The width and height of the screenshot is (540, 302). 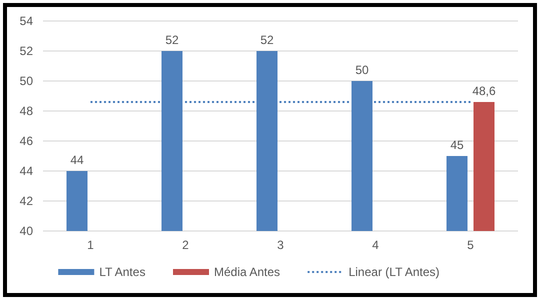 I want to click on y-tick-label: 46, so click(x=27, y=141).